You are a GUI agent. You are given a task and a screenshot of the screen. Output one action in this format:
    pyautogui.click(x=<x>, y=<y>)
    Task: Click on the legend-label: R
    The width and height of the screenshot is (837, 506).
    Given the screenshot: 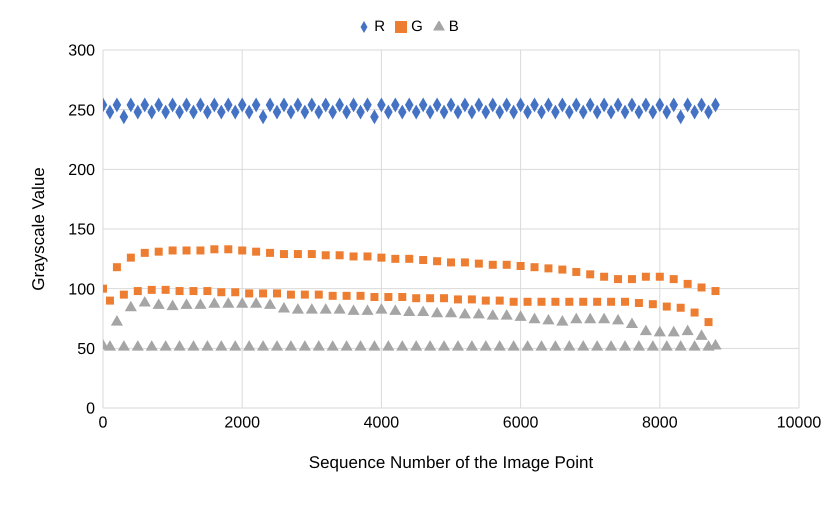 What is the action you would take?
    pyautogui.click(x=380, y=26)
    